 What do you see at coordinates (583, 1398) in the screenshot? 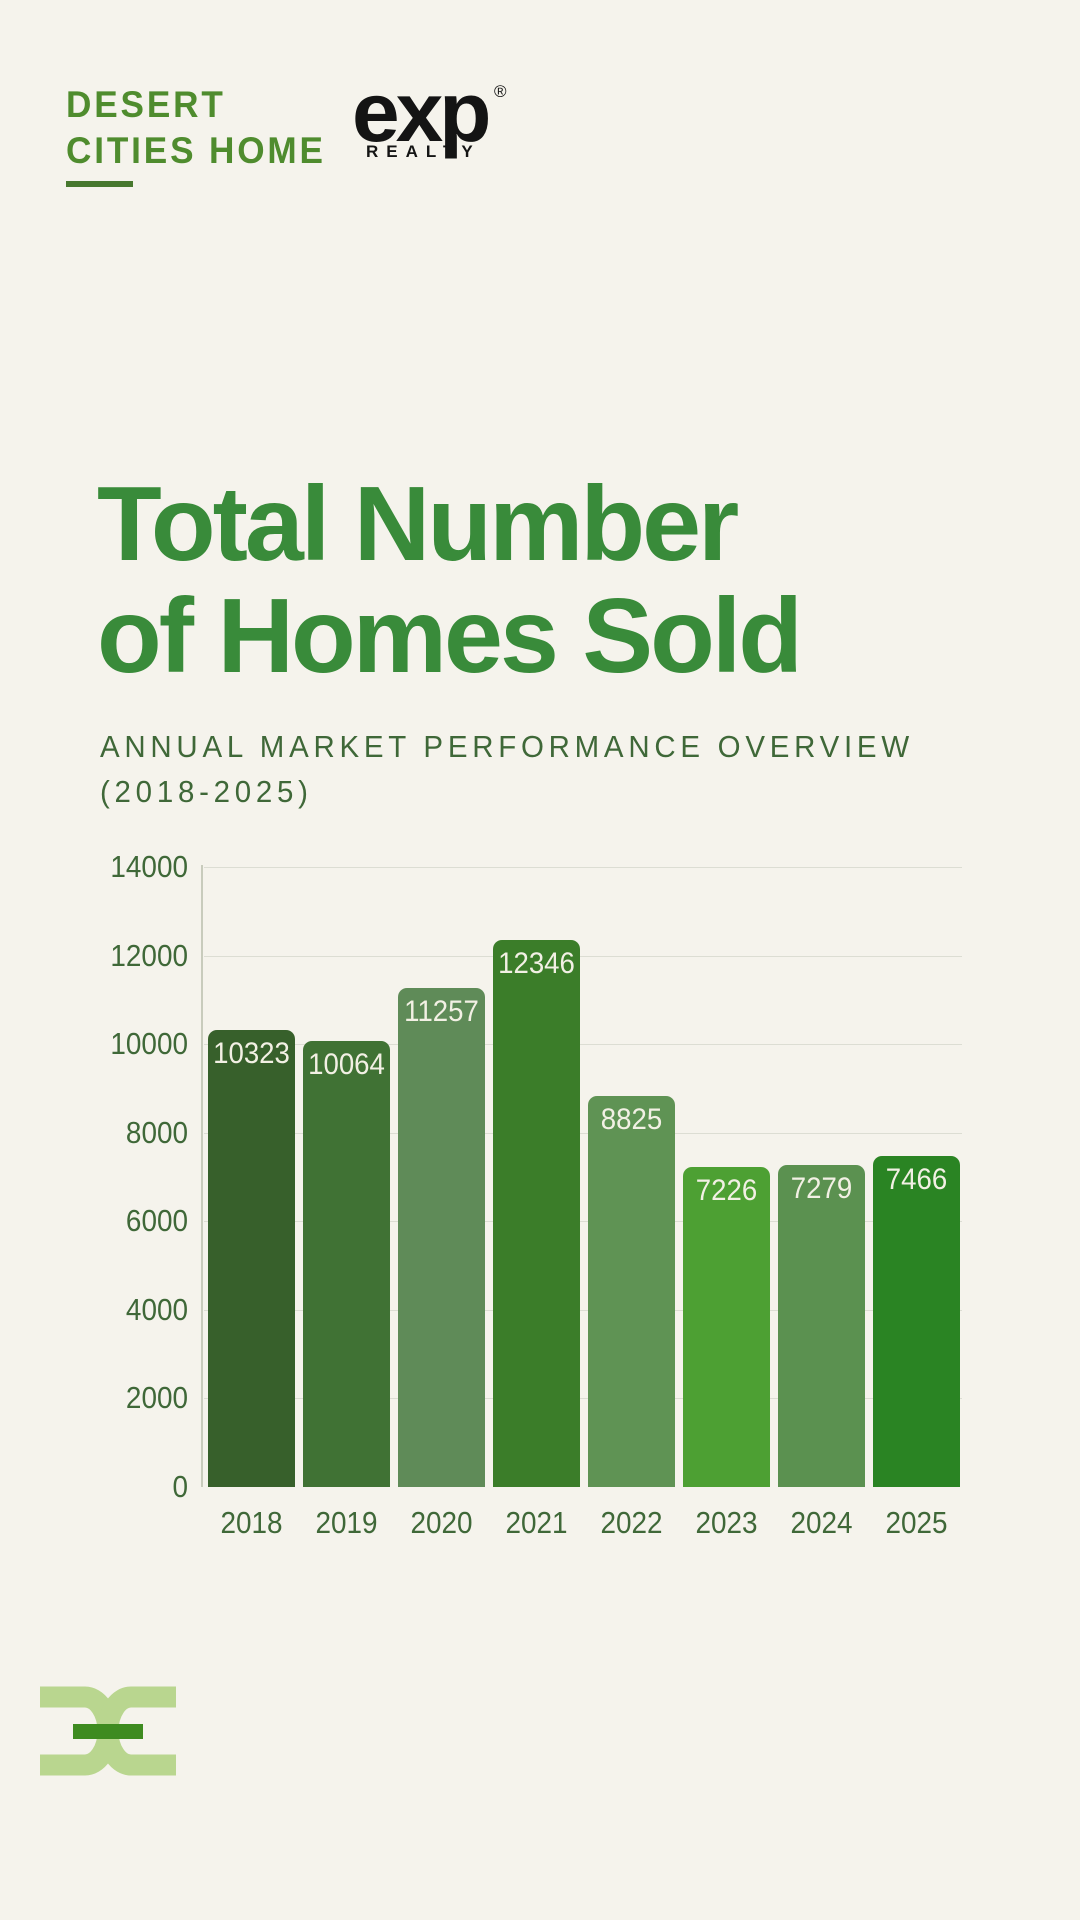
I see `gridline-2000` at bounding box center [583, 1398].